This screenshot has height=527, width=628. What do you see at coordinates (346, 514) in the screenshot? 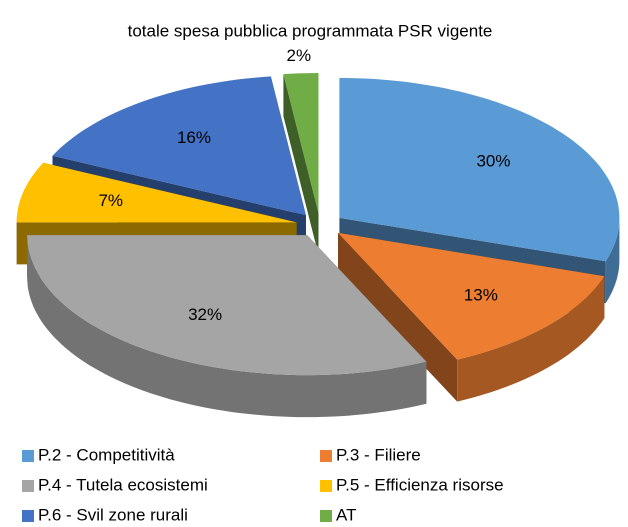
I see `legend-label: AT` at bounding box center [346, 514].